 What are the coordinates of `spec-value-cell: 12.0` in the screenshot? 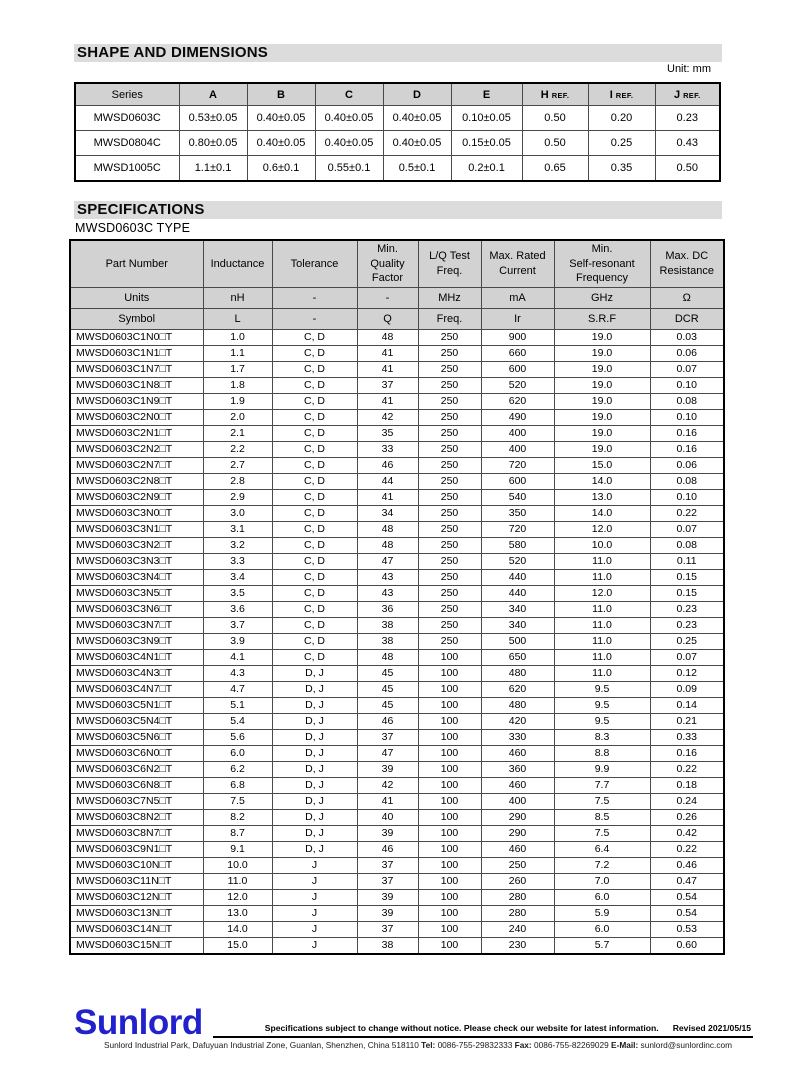 It's located at (602, 593).